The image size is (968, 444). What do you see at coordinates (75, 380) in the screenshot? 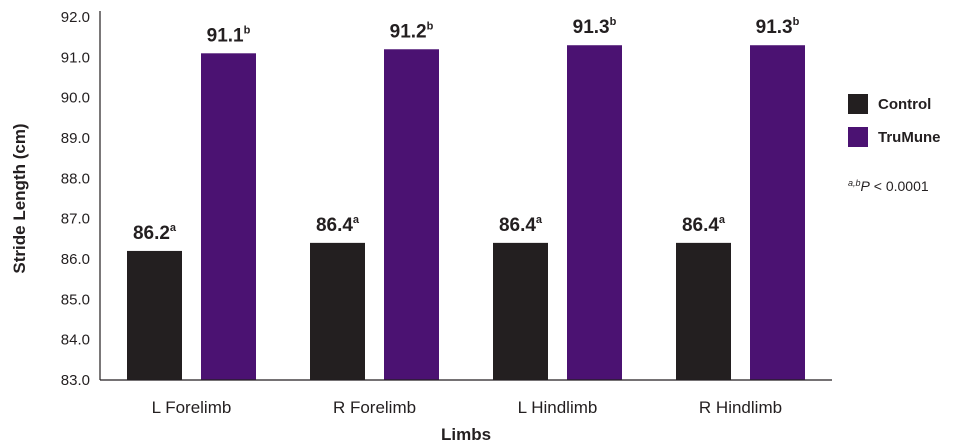
I see `y-tick-label: 83.0` at bounding box center [75, 380].